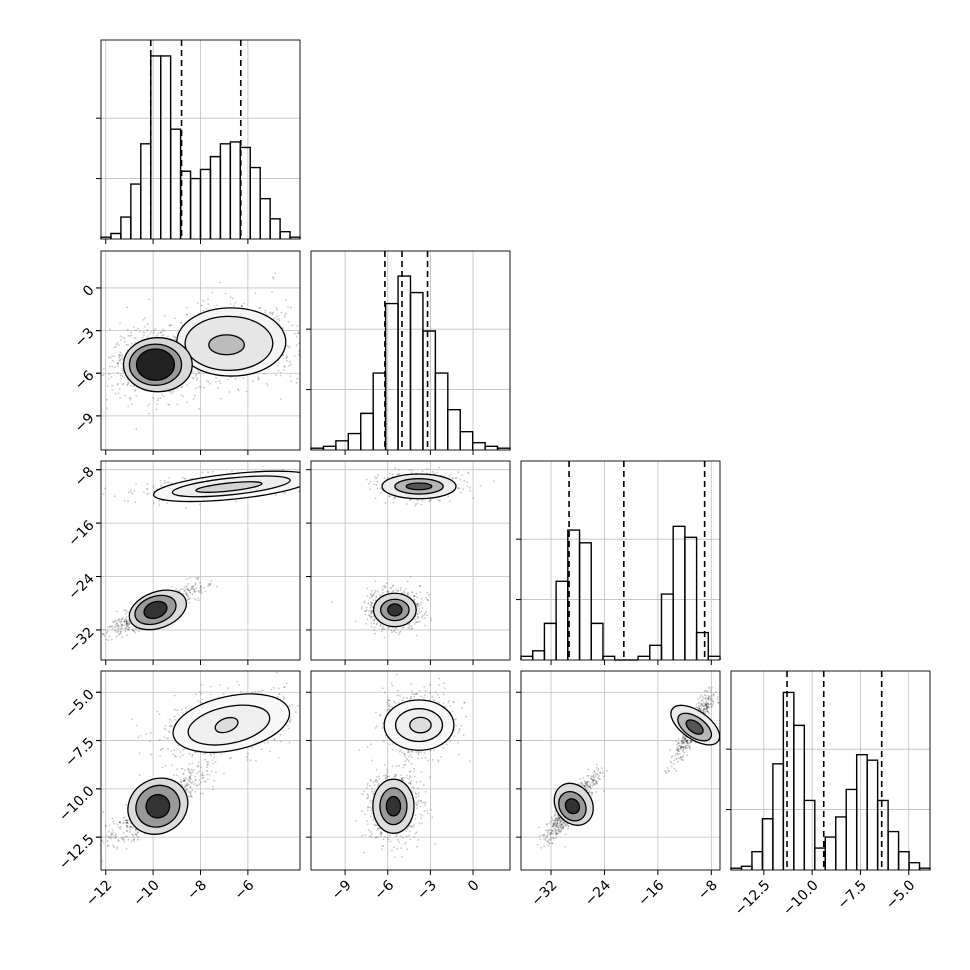  I want to click on contour-level, so click(395, 610).